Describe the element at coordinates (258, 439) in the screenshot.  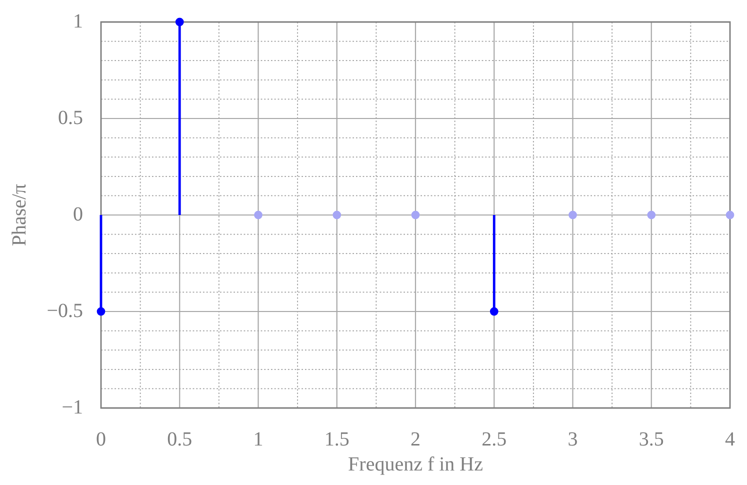
I see `x-tick-label: 1` at that location.